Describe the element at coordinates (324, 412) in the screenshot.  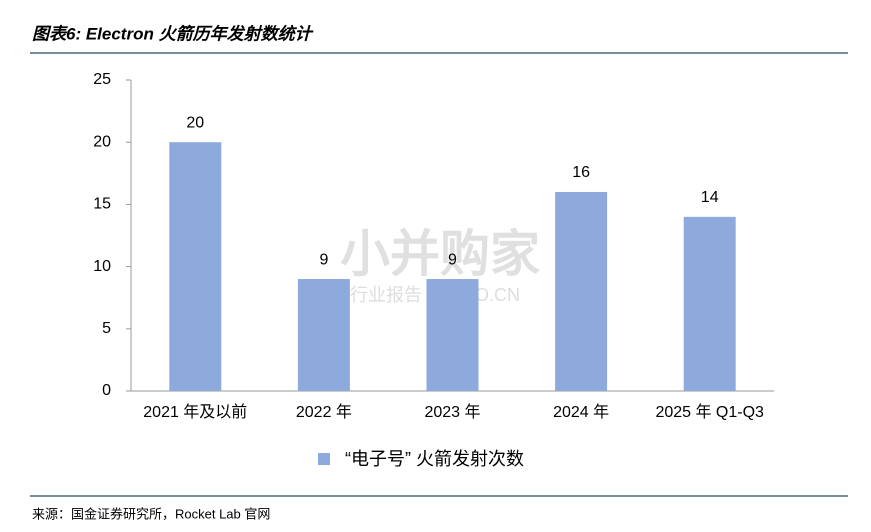
I see `x-tick-label: 2022 年` at that location.